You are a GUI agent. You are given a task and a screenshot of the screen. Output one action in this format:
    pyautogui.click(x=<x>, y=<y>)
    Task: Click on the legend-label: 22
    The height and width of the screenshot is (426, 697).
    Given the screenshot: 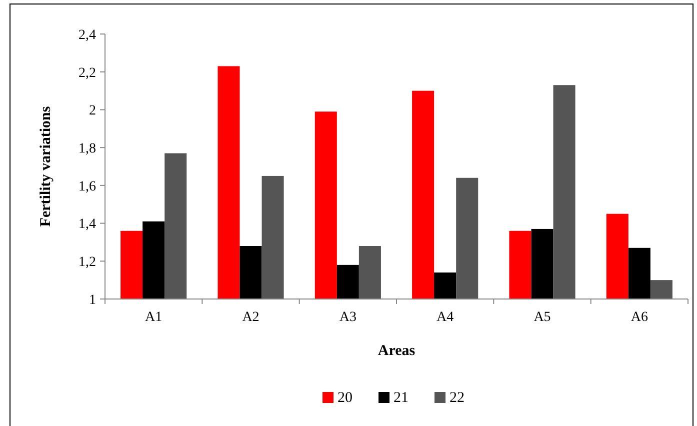 What is the action you would take?
    pyautogui.click(x=457, y=398)
    